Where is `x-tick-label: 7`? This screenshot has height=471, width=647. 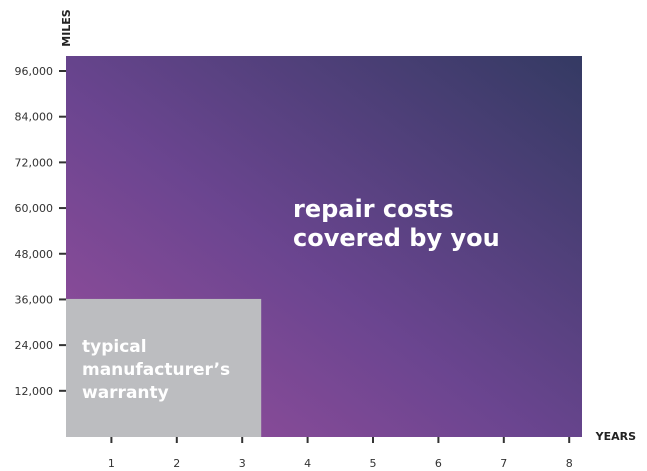
x-tick-label: 7 is located at coordinates (503, 463).